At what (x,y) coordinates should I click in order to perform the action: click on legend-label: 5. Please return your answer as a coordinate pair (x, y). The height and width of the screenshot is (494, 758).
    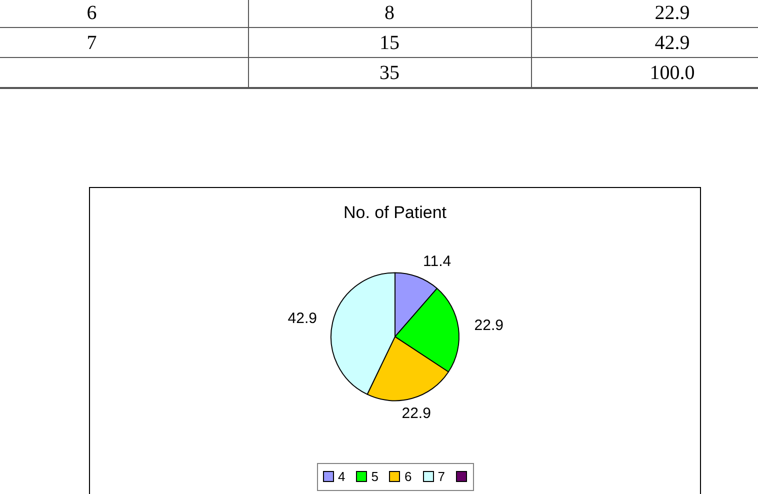
    Looking at the image, I should click on (374, 476).